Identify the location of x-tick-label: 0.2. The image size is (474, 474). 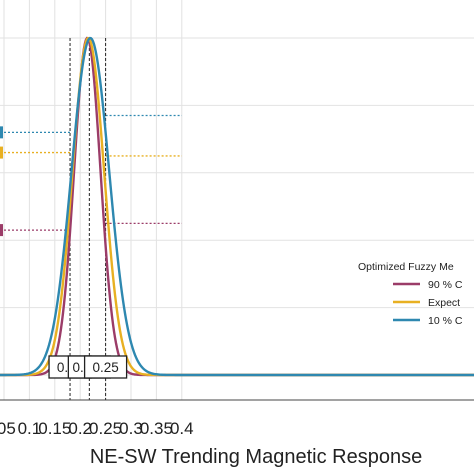
(80, 428).